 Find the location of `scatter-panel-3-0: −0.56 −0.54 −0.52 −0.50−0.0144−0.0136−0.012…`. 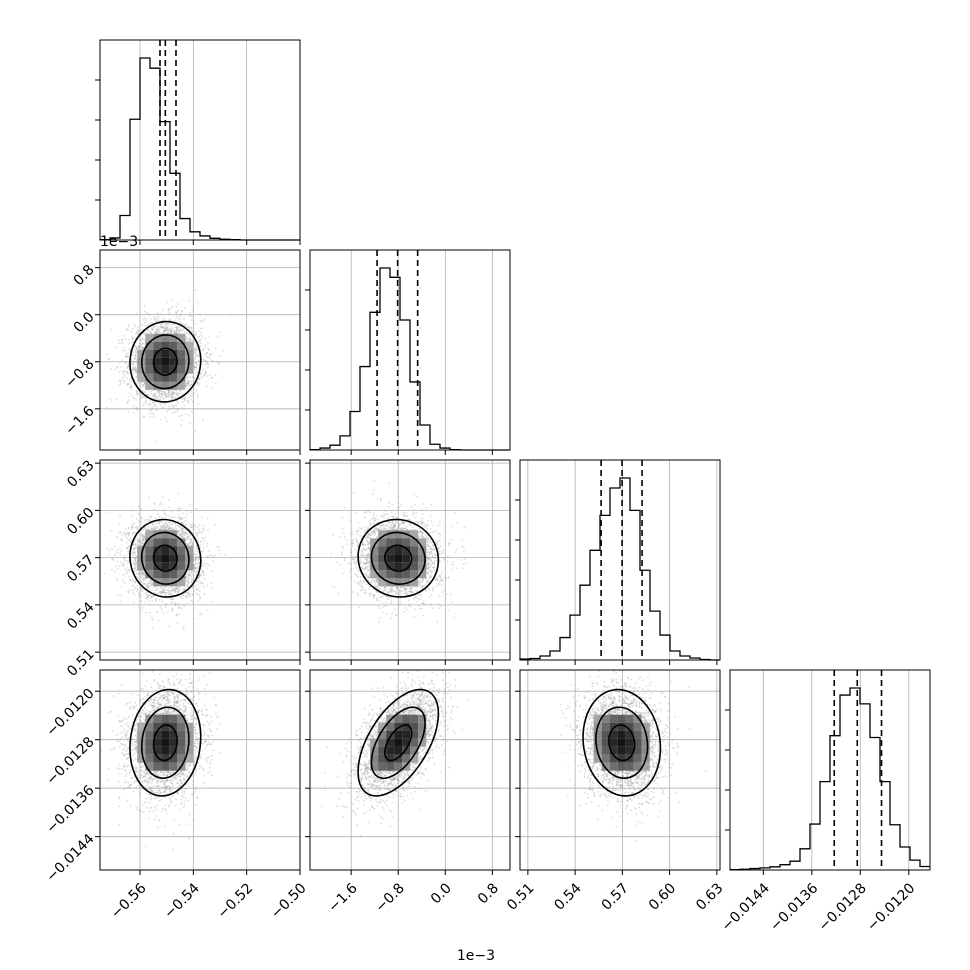

scatter-panel-3-0: −0.56 −0.54 −0.52 −0.50−0.0144−0.0136−0.012… is located at coordinates (176, 795).